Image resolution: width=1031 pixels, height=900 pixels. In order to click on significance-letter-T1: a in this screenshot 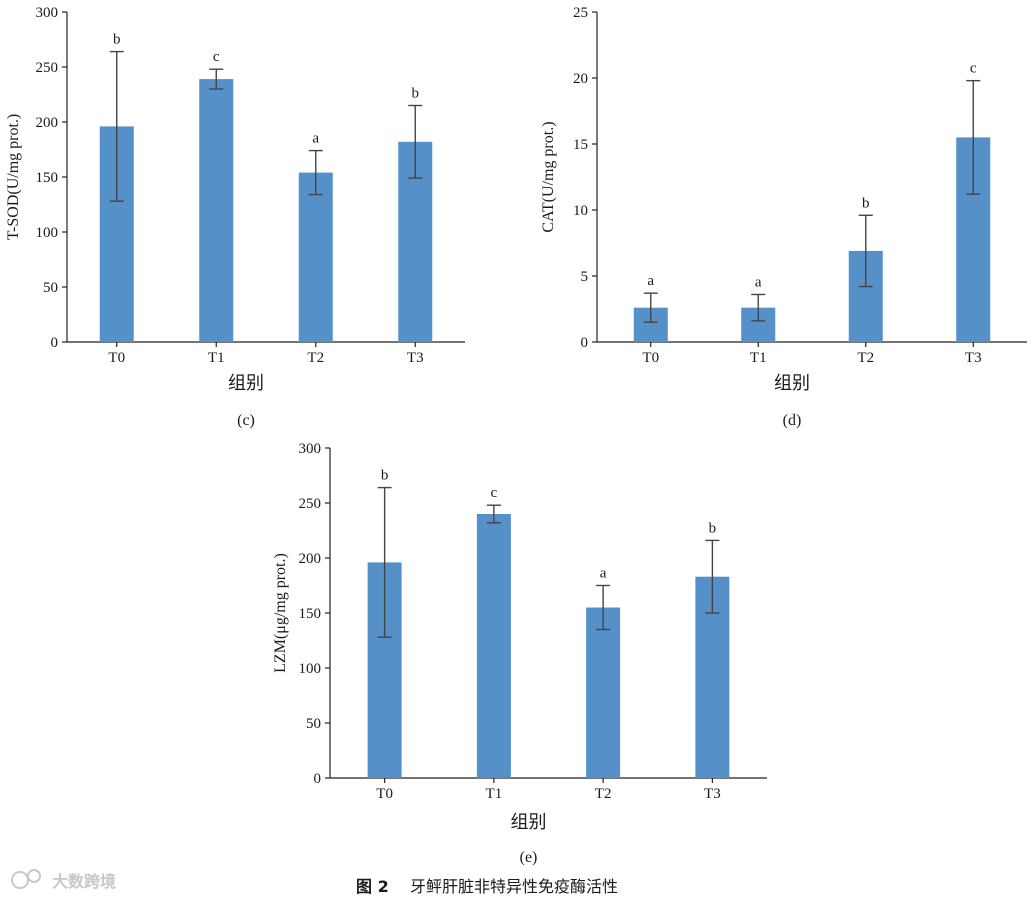, I will do `click(758, 282)`.